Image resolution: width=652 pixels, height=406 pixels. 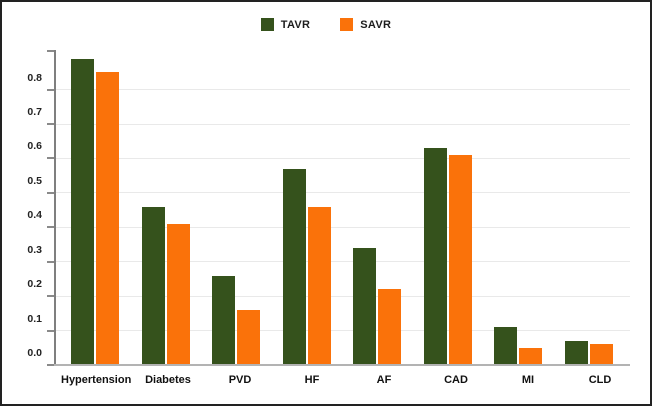 What do you see at coordinates (384, 380) in the screenshot?
I see `x-axis-label-af: AF` at bounding box center [384, 380].